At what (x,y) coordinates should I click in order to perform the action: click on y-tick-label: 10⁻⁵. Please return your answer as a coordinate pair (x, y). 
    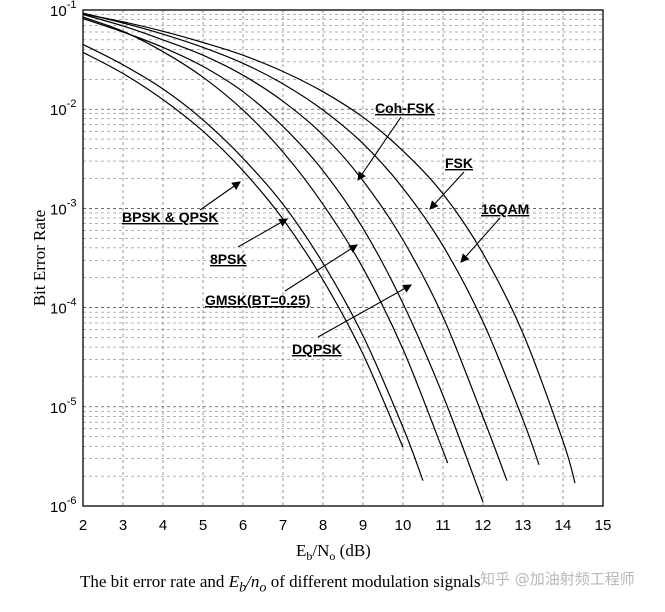
    Looking at the image, I should click on (63, 406).